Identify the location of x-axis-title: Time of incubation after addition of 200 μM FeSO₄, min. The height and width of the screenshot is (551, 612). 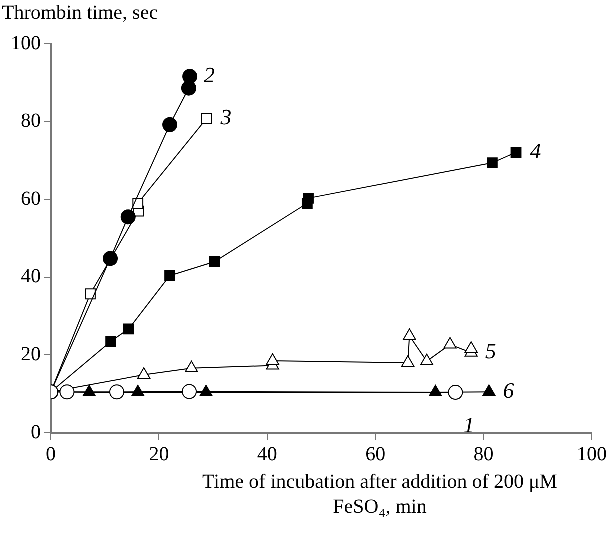
(380, 495).